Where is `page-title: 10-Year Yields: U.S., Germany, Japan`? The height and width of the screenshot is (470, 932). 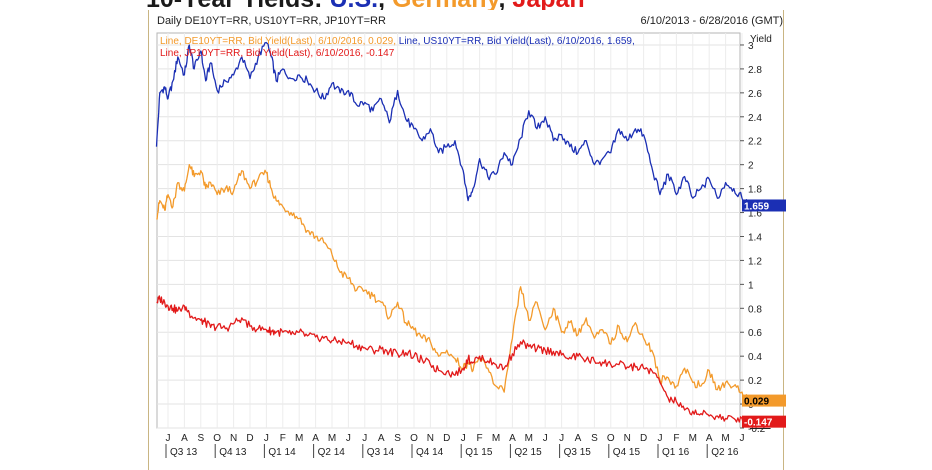 page-title: 10-Year Yields: U.S., Germany, Japan is located at coordinates (365, 6).